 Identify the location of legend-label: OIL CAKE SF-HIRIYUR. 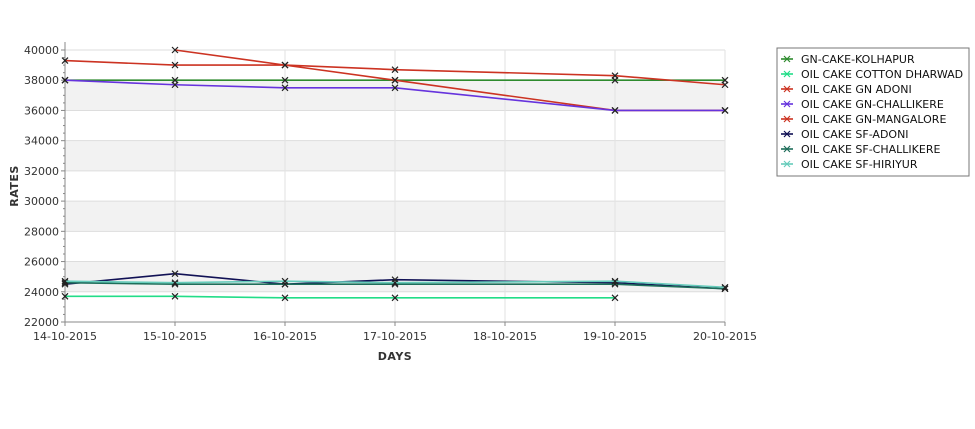
(859, 164).